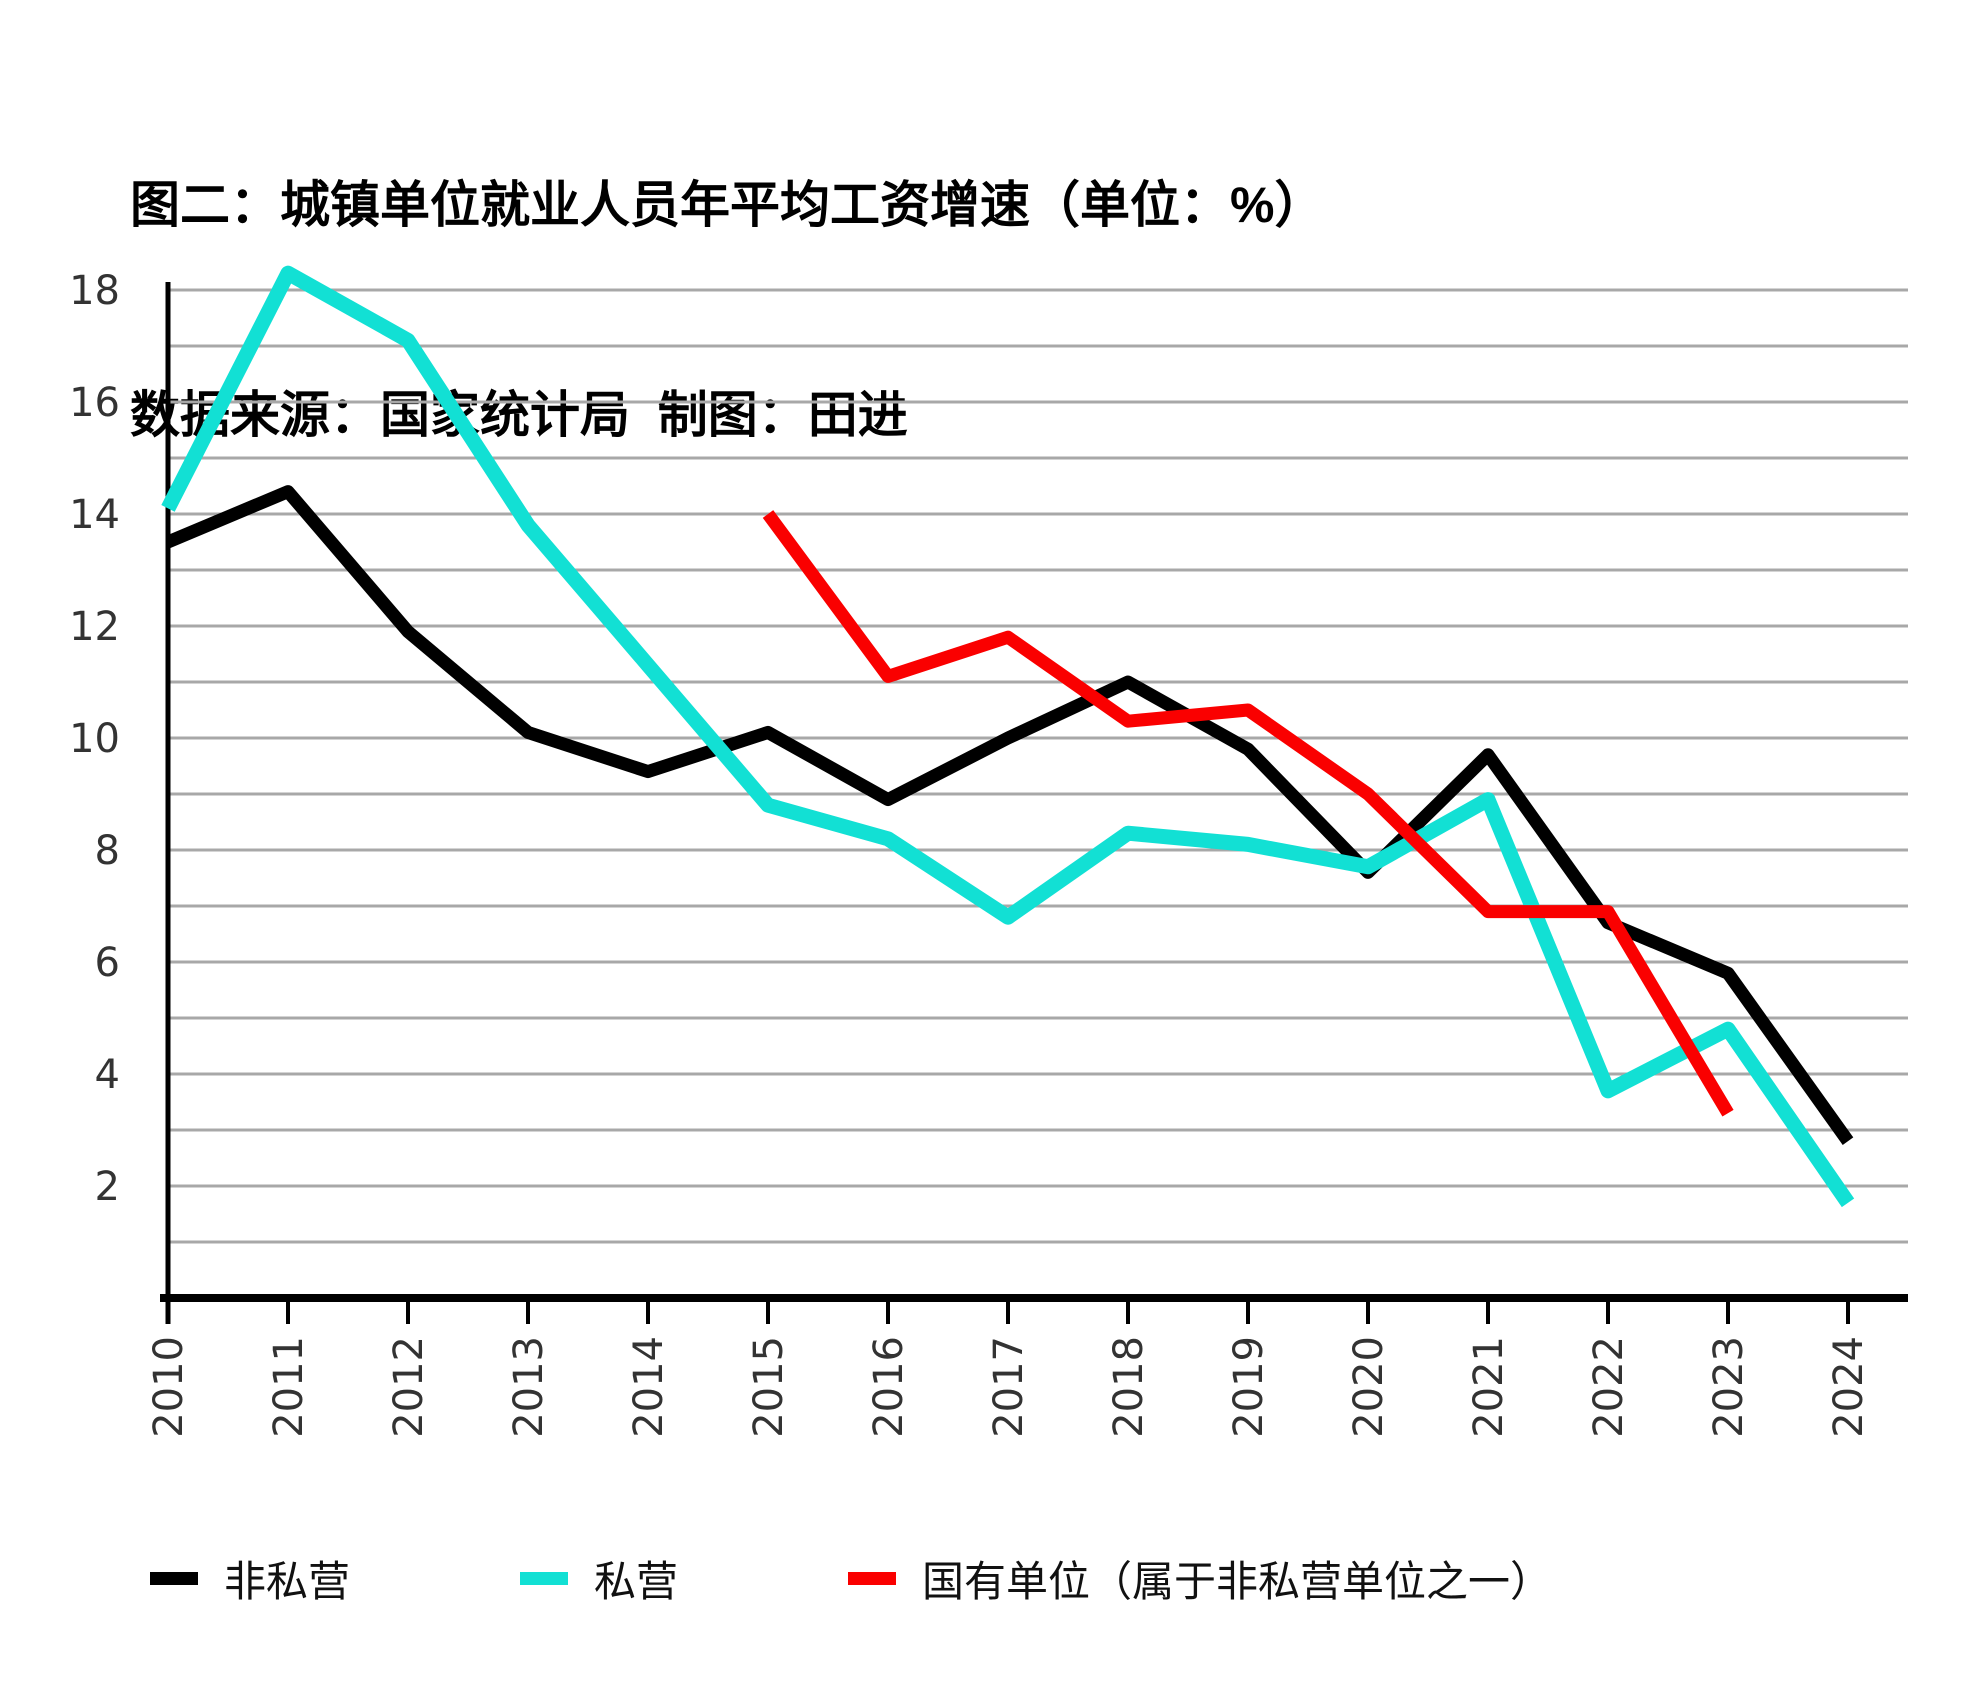 The height and width of the screenshot is (1695, 1964). I want to click on legend-label-state-owned: 国有单位（属于非私营单位之一）, so click(1237, 1581).